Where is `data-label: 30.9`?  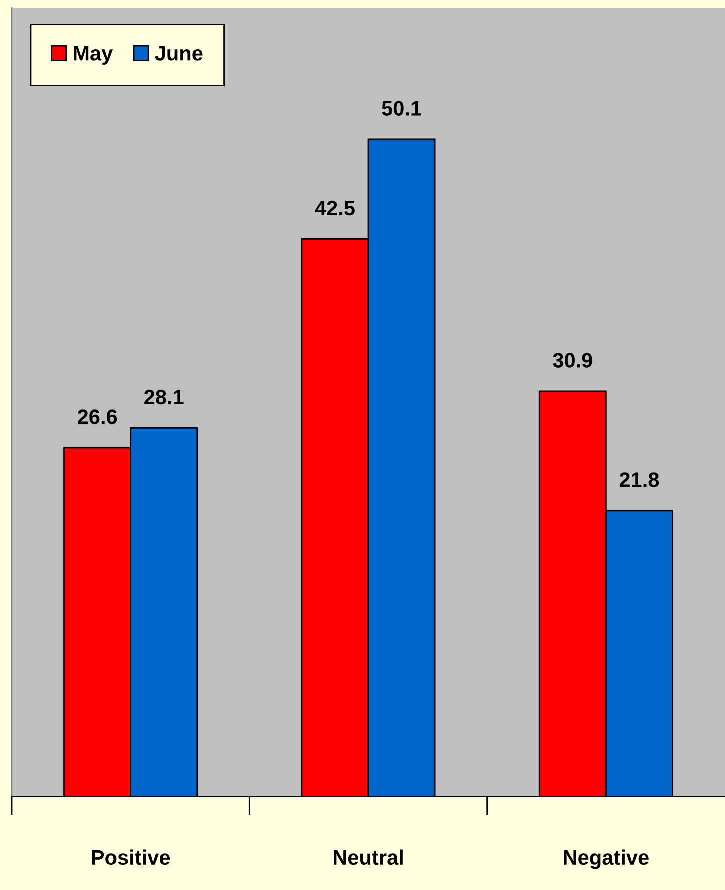 data-label: 30.9 is located at coordinates (572, 360).